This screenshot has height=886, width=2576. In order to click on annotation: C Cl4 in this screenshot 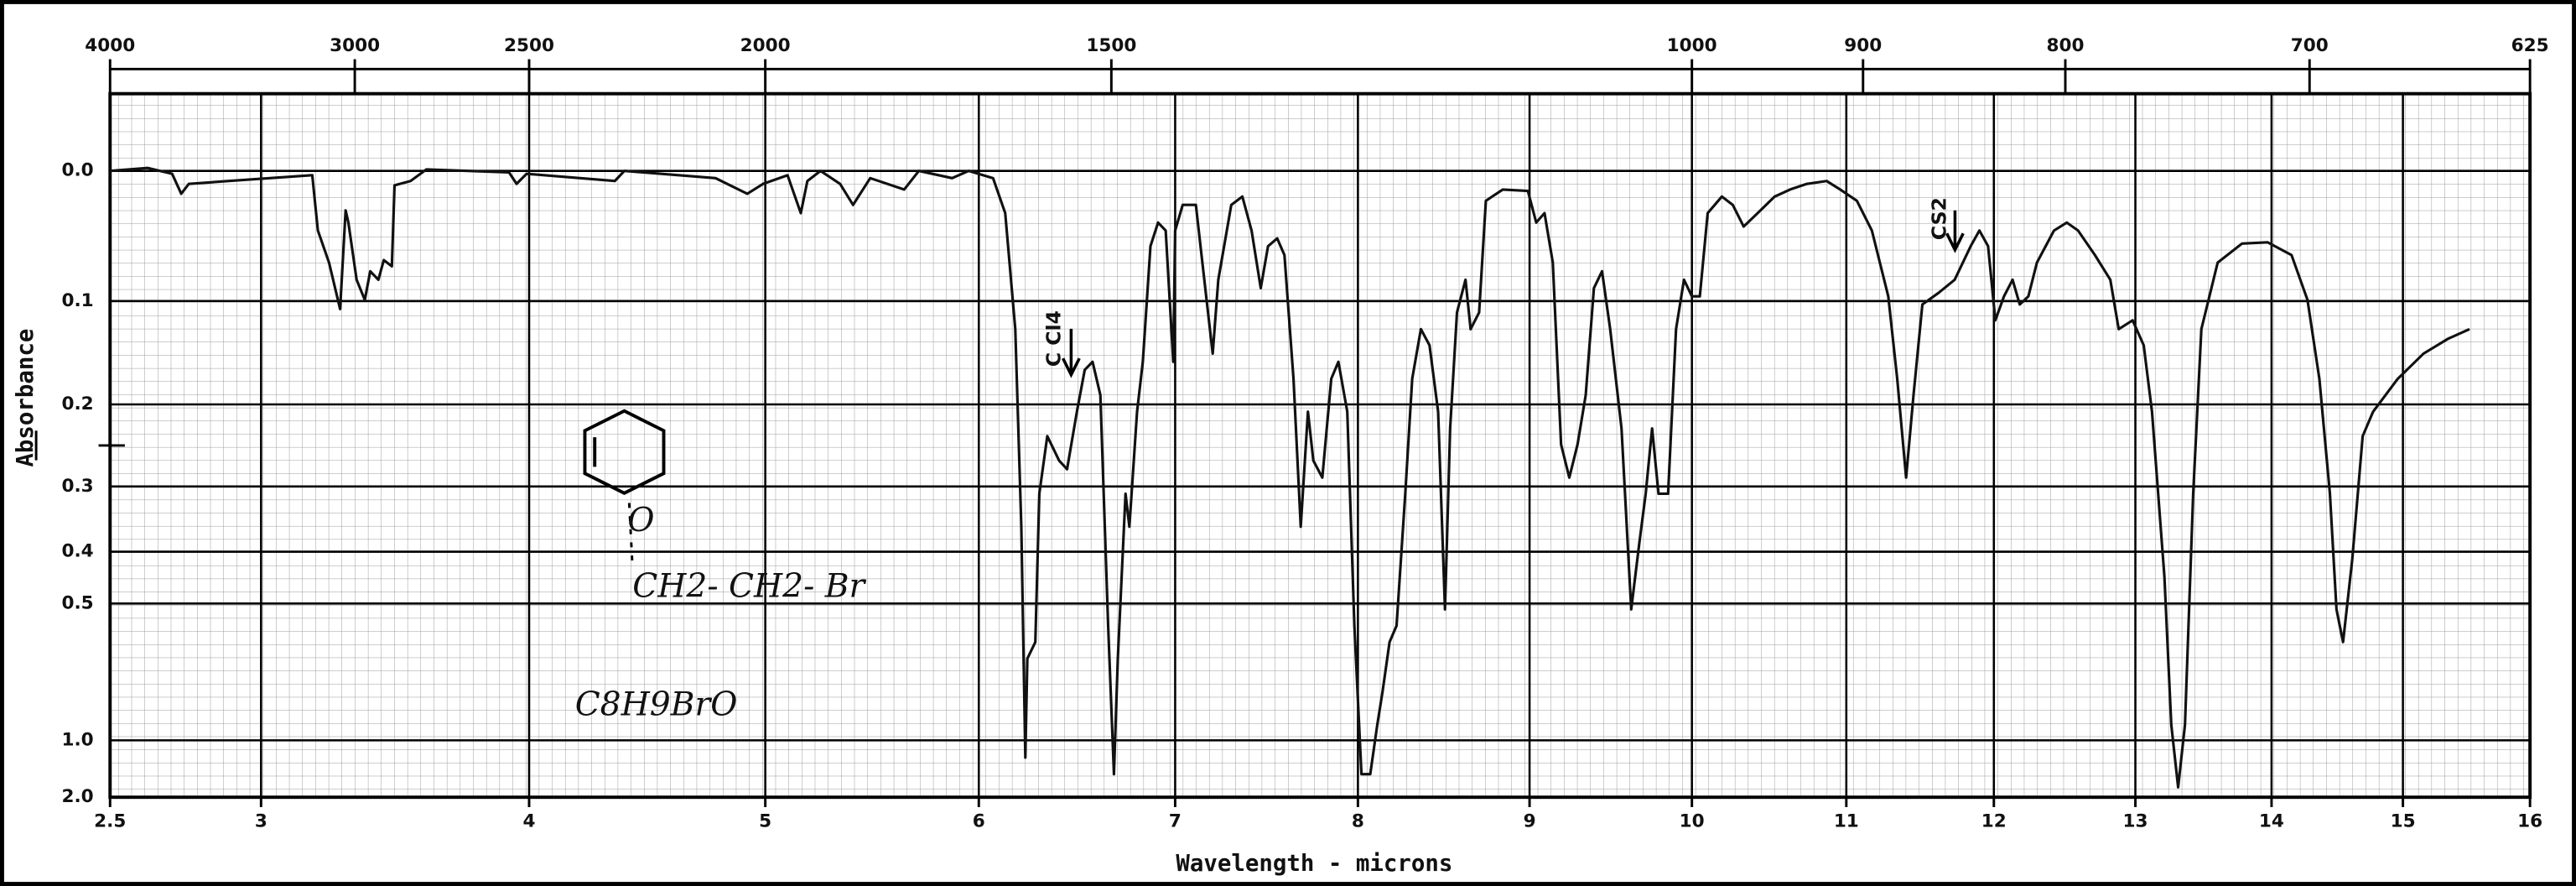, I will do `click(1053, 338)`.